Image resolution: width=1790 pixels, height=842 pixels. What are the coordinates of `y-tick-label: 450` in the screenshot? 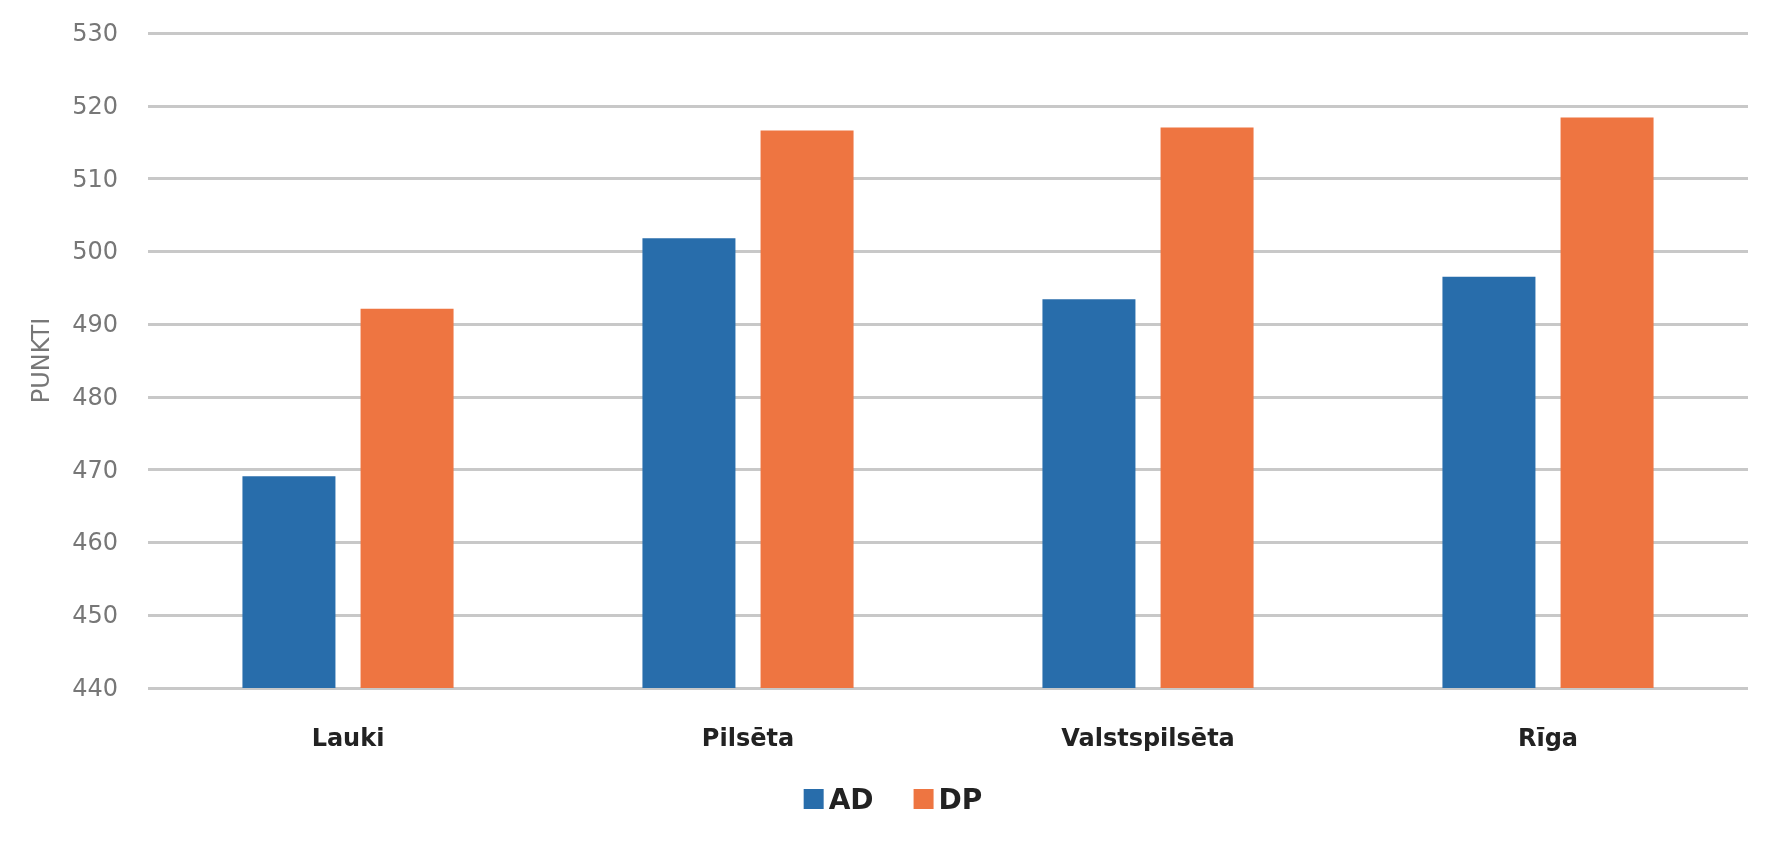 It's located at (95, 615).